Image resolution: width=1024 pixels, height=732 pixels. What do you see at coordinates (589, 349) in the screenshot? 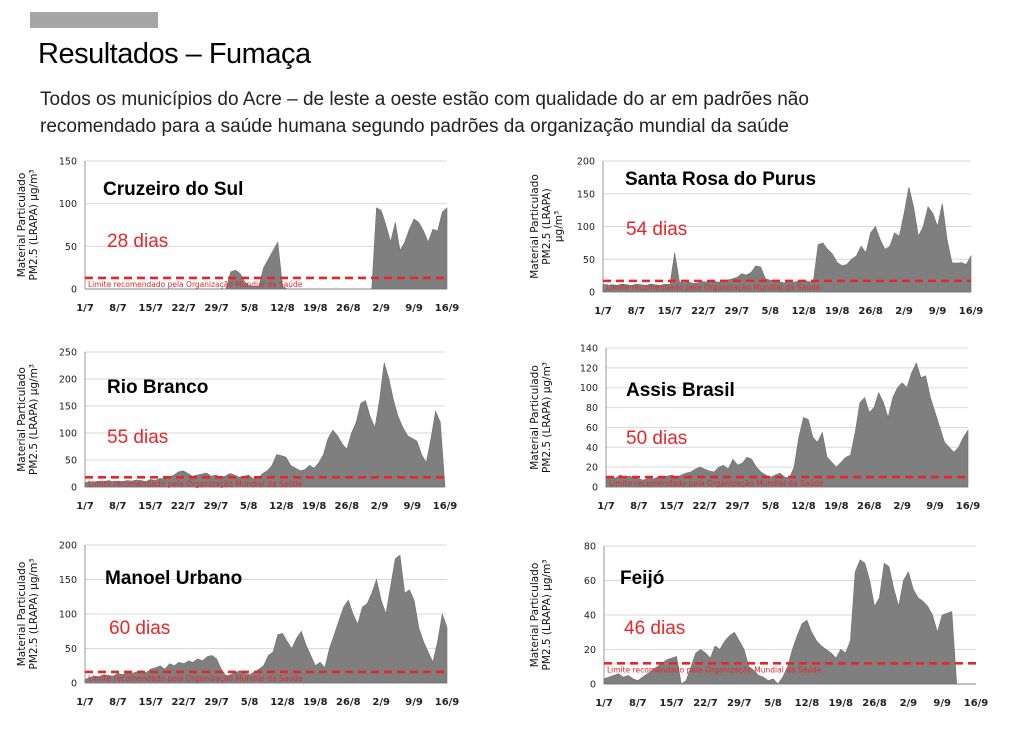
I see `y-tick-label: 140` at bounding box center [589, 349].